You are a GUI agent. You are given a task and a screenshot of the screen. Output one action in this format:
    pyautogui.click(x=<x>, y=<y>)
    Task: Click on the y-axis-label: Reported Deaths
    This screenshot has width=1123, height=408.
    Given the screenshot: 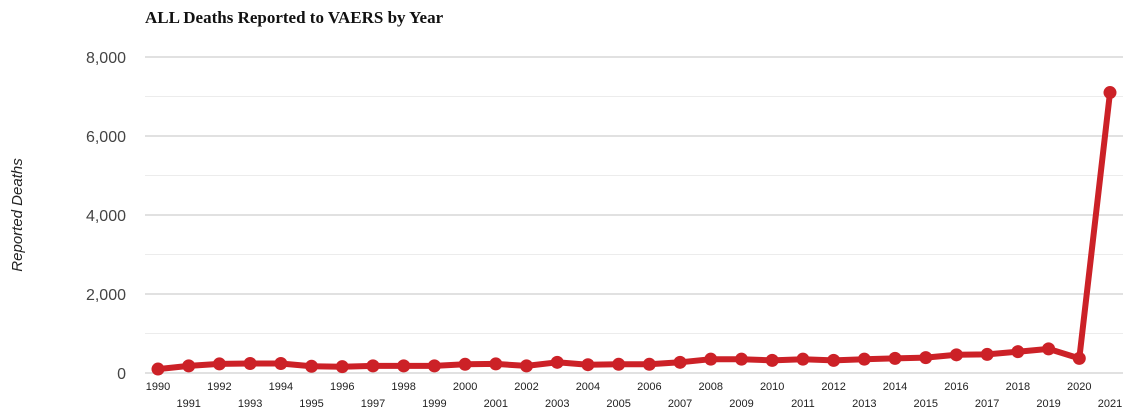 What is the action you would take?
    pyautogui.click(x=17, y=215)
    